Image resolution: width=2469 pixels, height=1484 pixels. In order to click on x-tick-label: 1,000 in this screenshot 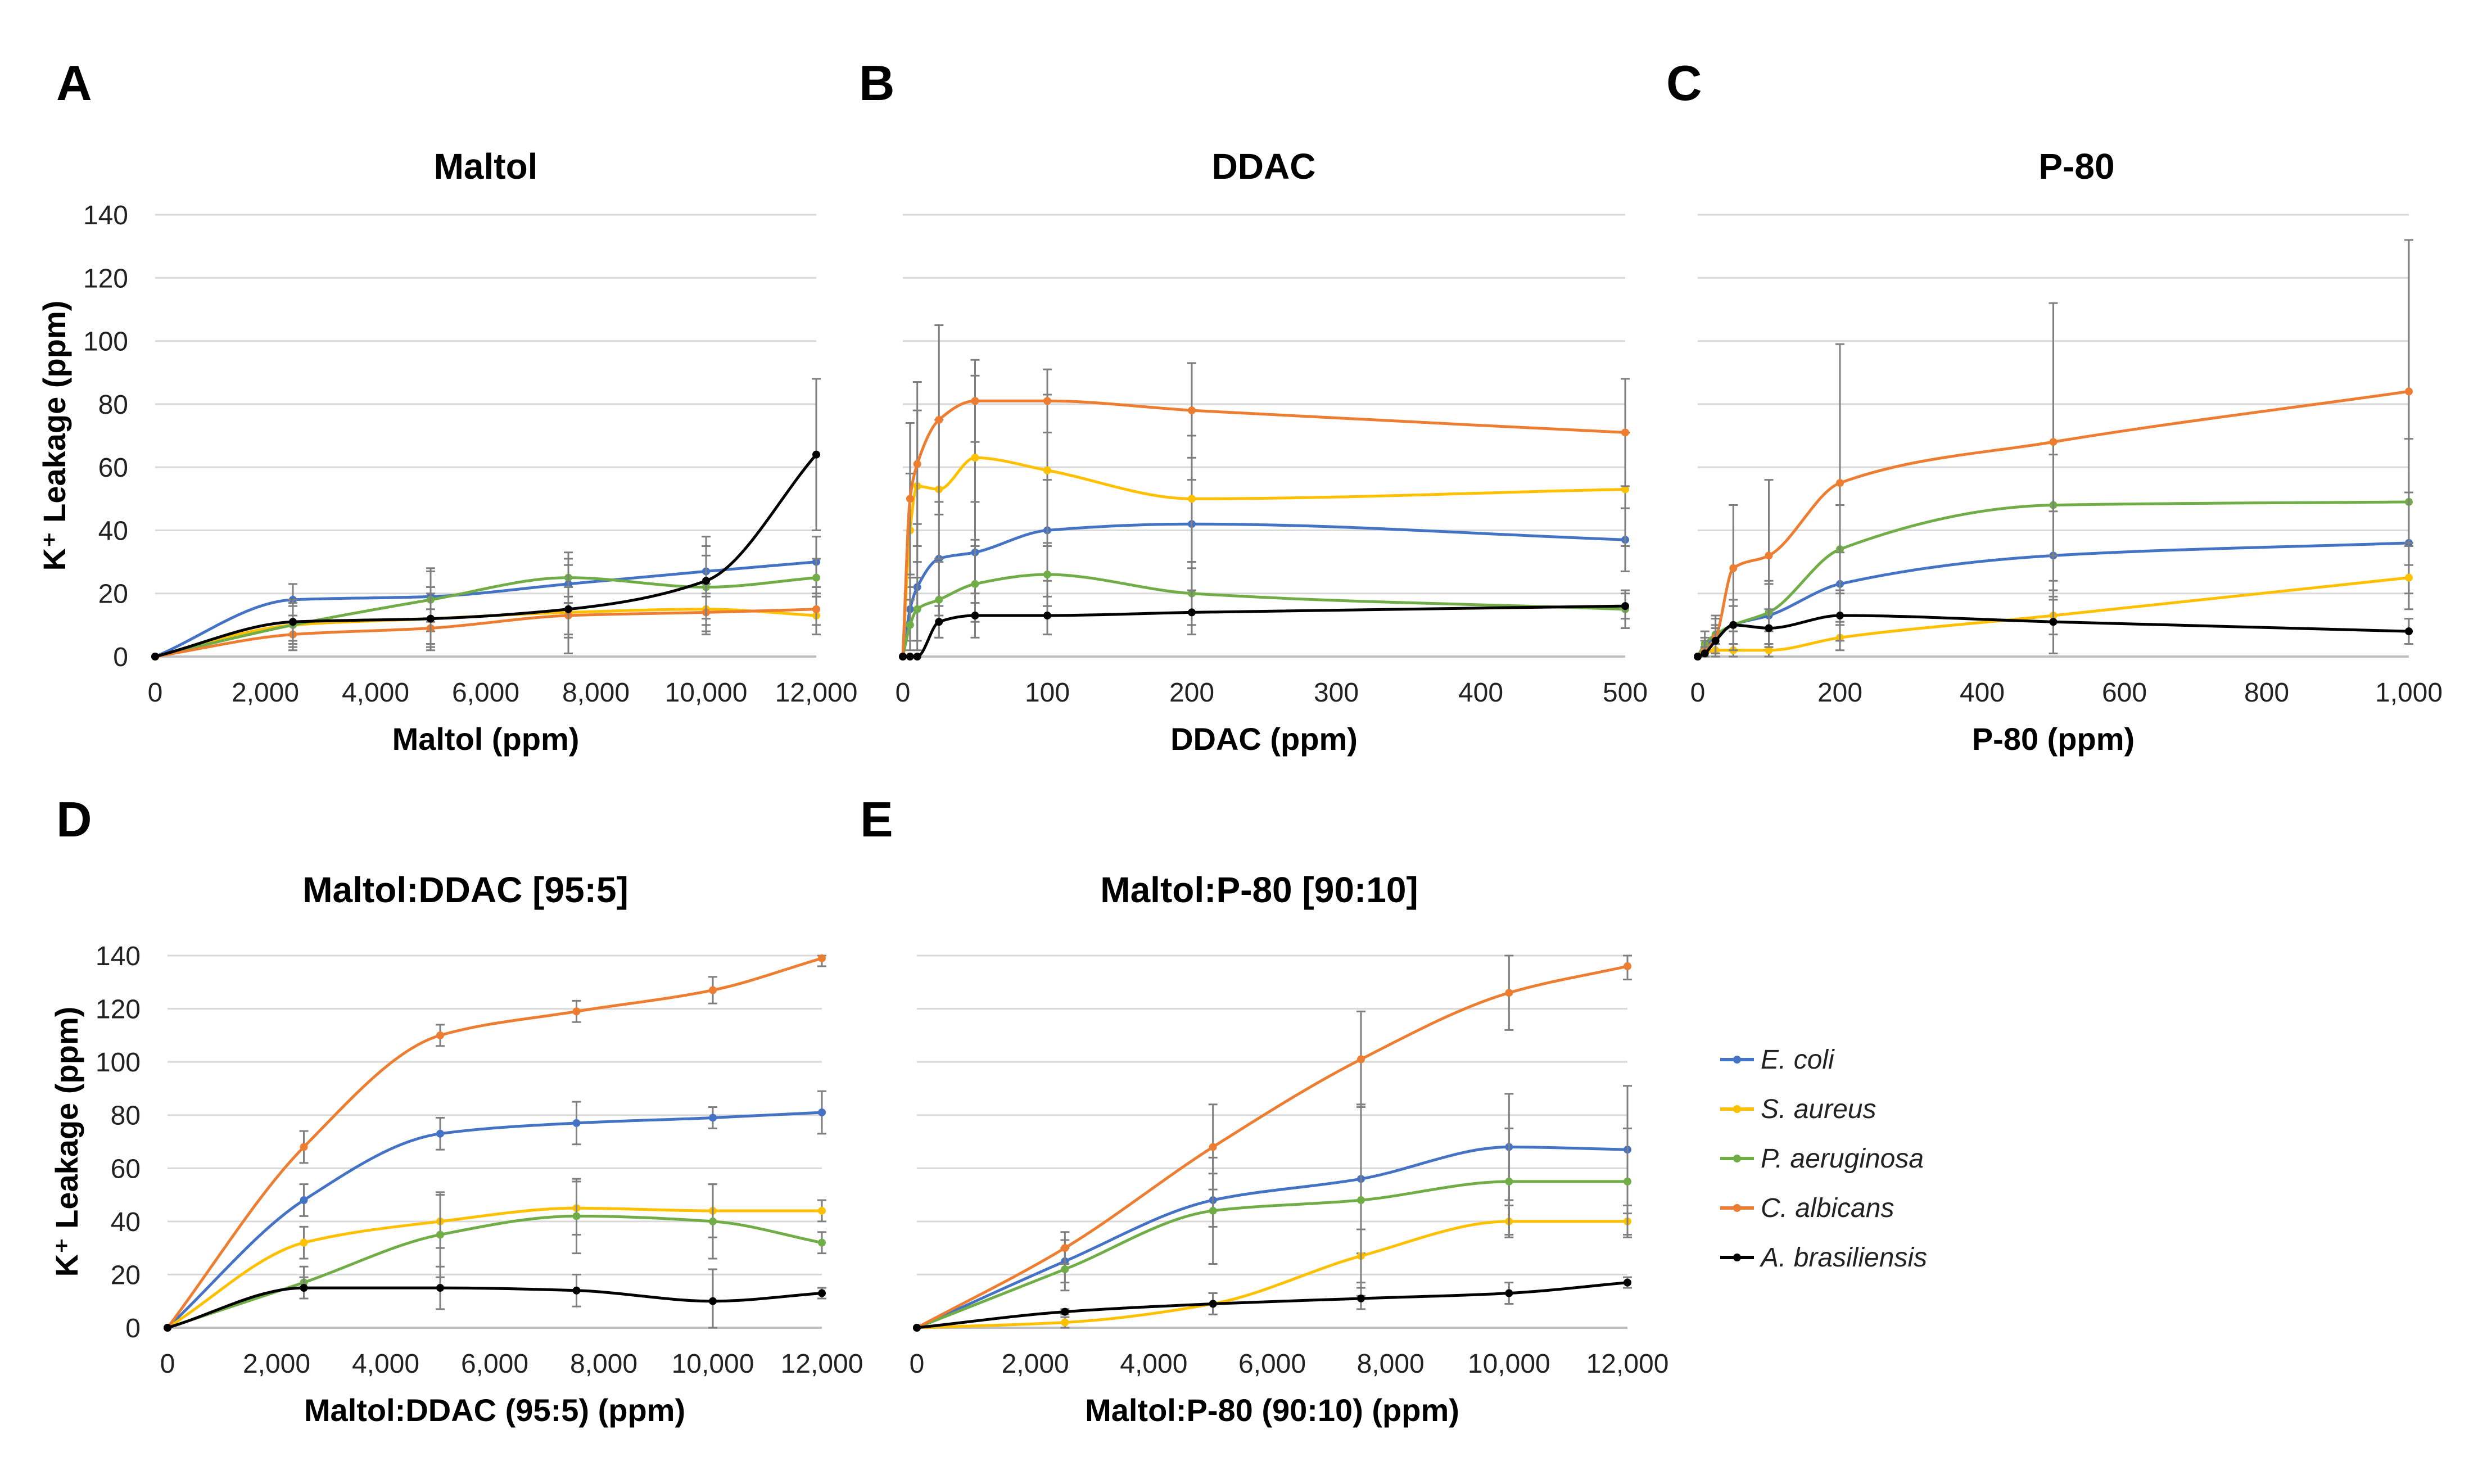, I will do `click(2409, 693)`.